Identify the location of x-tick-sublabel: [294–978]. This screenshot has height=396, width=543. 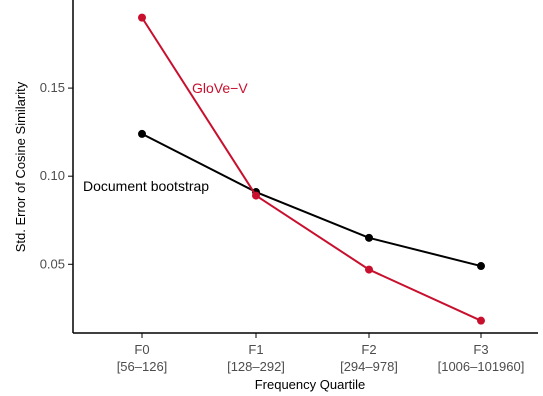
(369, 366).